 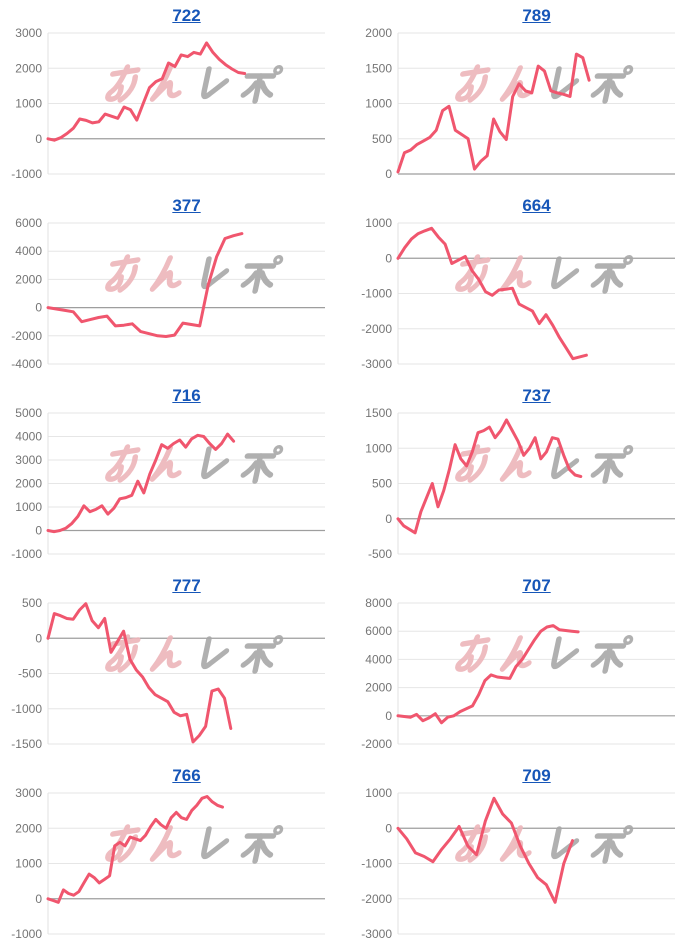 What do you see at coordinates (186, 395) in the screenshot?
I see `chart-title-link: 716` at bounding box center [186, 395].